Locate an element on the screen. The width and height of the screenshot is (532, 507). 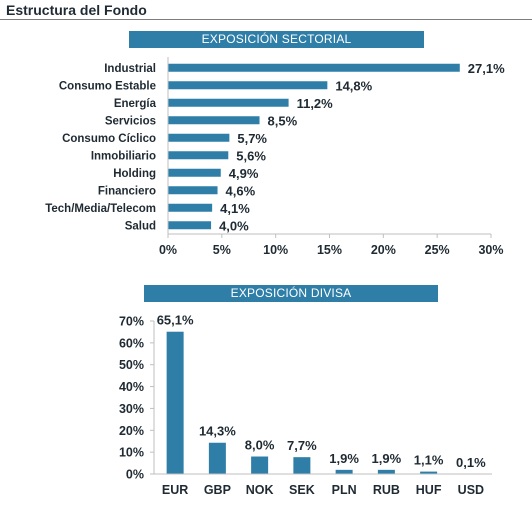
currency-y-tick-label: 30% is located at coordinates (131, 409).